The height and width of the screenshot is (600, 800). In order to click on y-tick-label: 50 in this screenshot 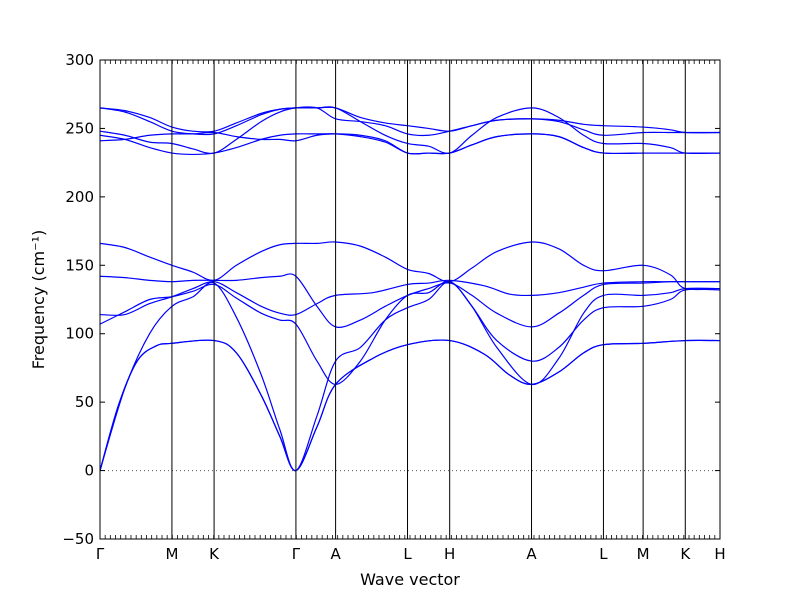, I will do `click(84, 402)`.